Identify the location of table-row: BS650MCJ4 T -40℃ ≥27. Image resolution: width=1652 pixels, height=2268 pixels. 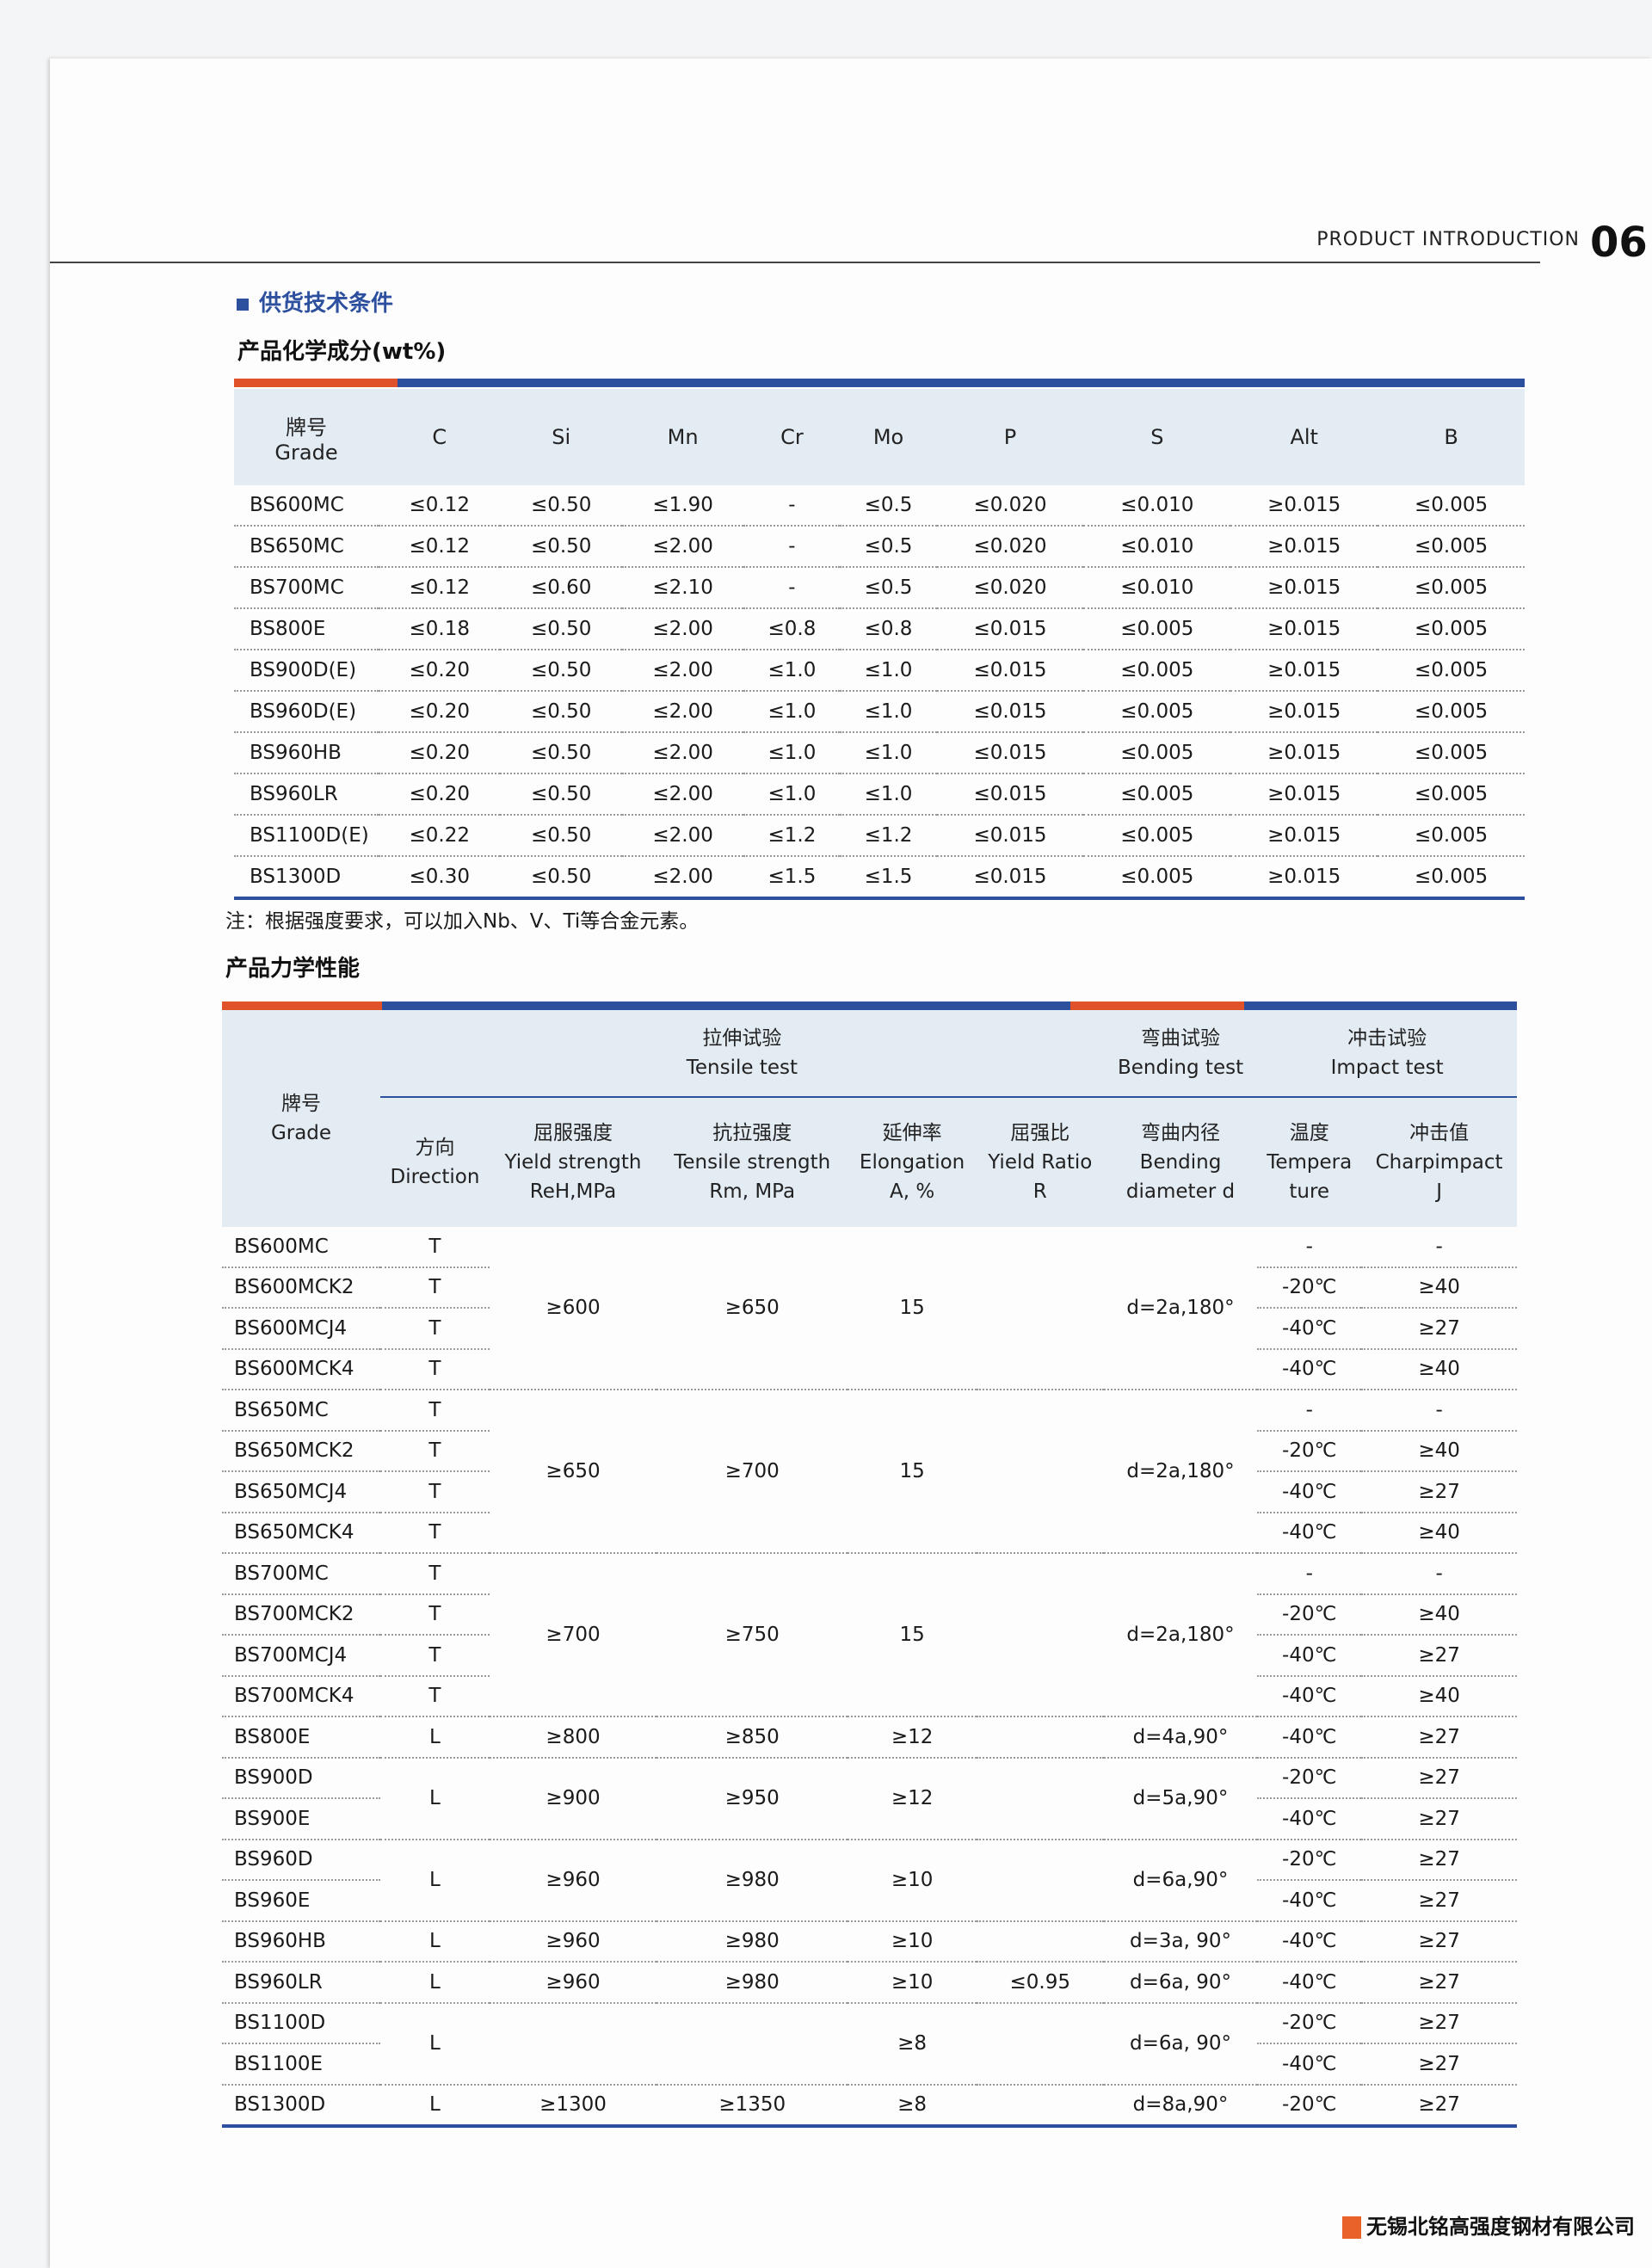
(869, 1492).